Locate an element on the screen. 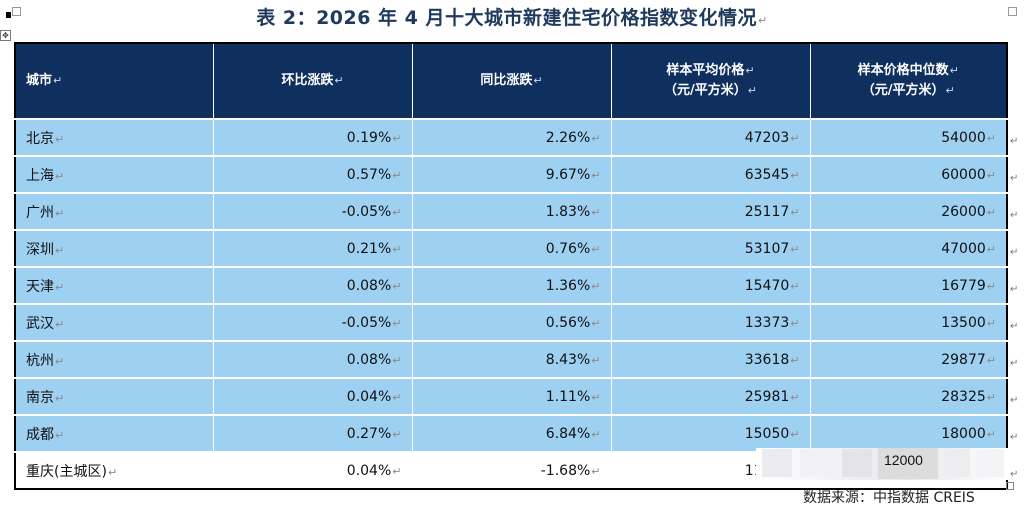 Image resolution: width=1024 pixels, height=518 pixels. table-row: 成都↵ 0.27%↵ 6.84%↵ 15050↵ 18000↵ is located at coordinates (511, 433).